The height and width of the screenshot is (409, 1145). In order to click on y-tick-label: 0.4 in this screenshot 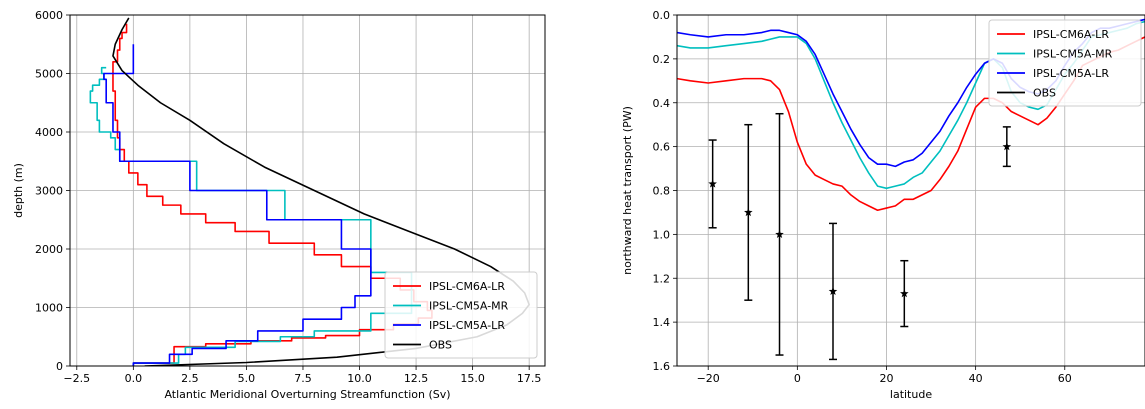, I will do `click(662, 103)`.